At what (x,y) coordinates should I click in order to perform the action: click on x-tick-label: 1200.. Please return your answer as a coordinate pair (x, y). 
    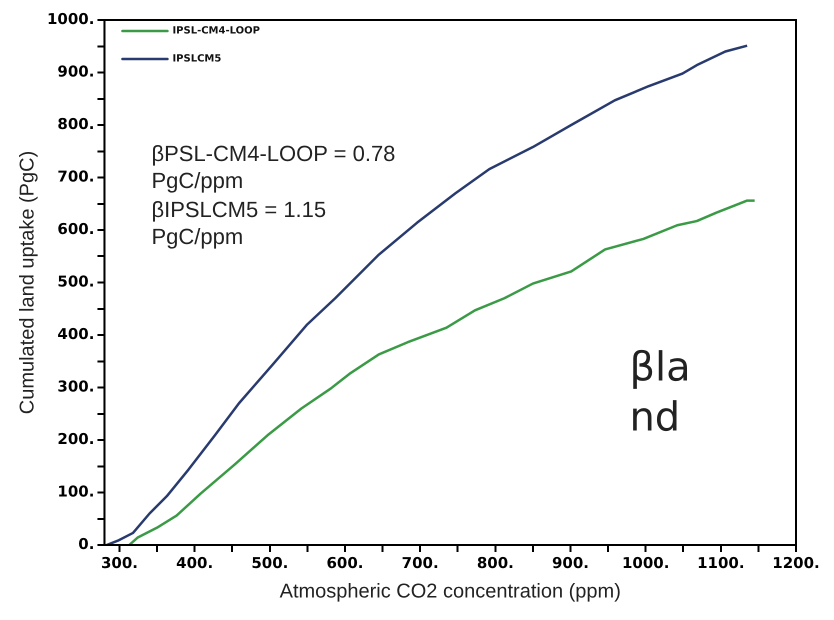
    Looking at the image, I should click on (796, 563).